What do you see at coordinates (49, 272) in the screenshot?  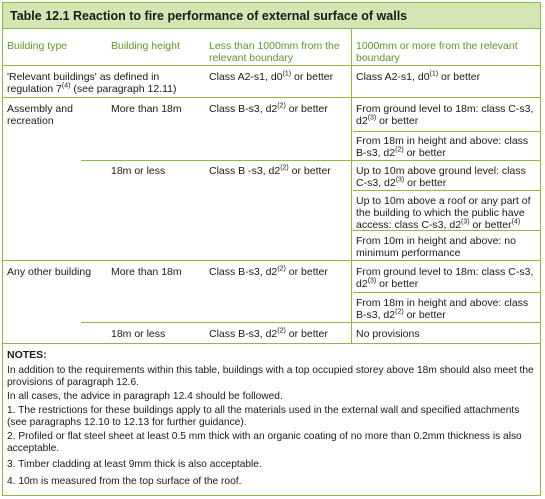 I see `cell-other-type: Any other building` at bounding box center [49, 272].